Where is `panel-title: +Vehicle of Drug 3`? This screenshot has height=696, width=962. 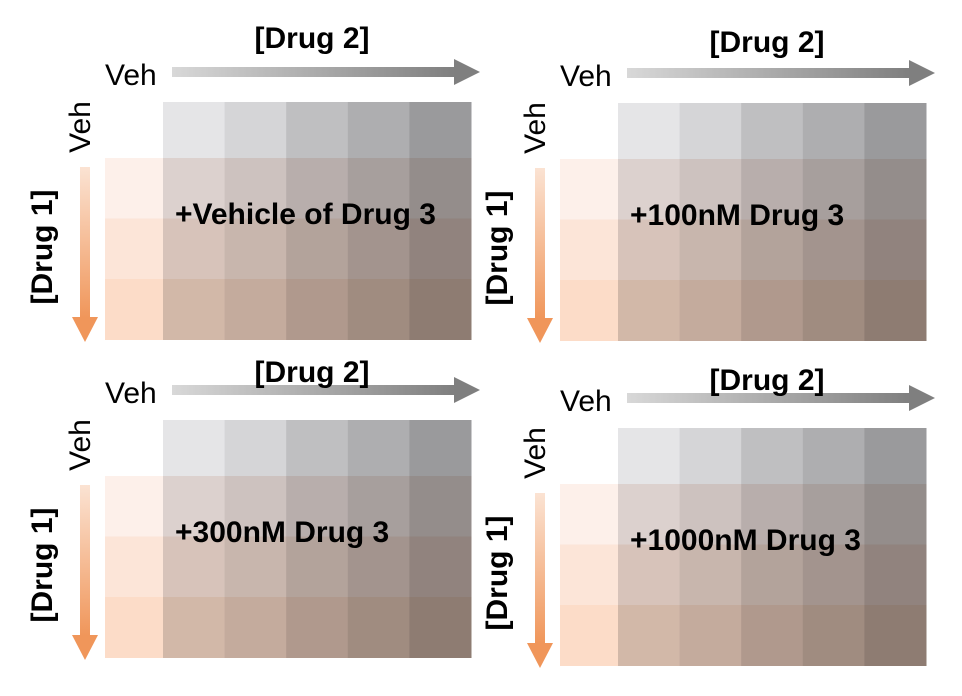
panel-title: +Vehicle of Drug 3 is located at coordinates (305, 214).